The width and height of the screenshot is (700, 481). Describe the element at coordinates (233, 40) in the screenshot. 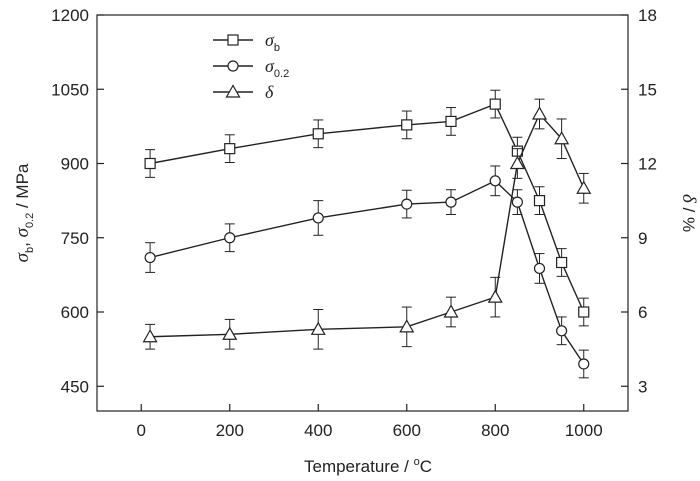

I see `legend-marker-square` at that location.